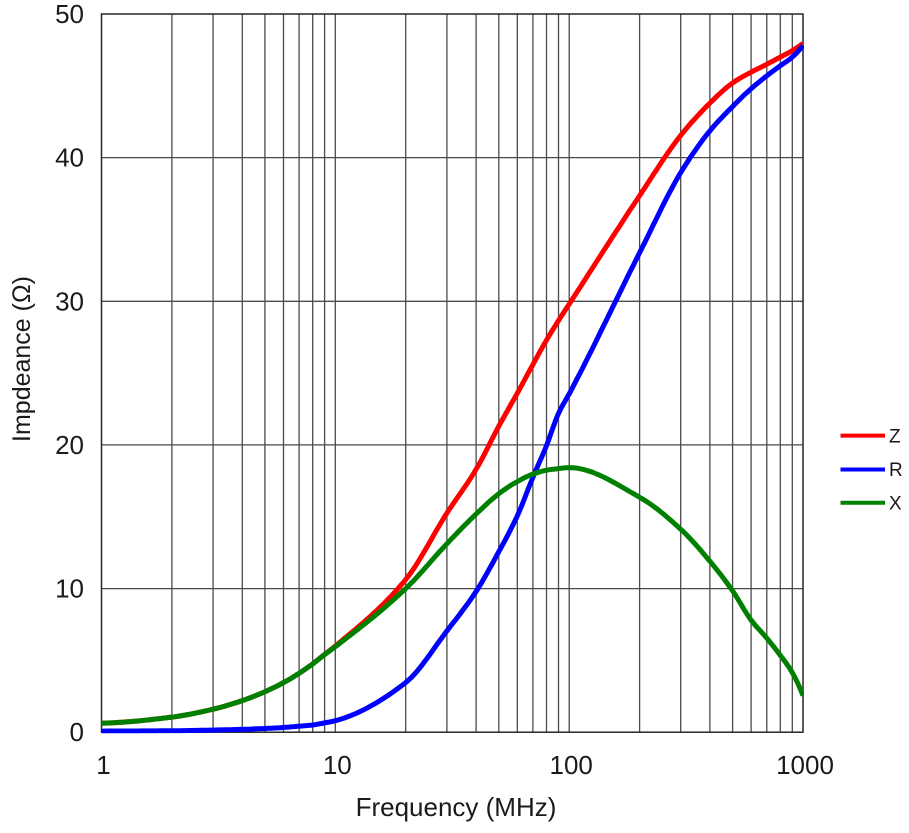  What do you see at coordinates (77, 732) in the screenshot?
I see `svg-text: 0` at bounding box center [77, 732].